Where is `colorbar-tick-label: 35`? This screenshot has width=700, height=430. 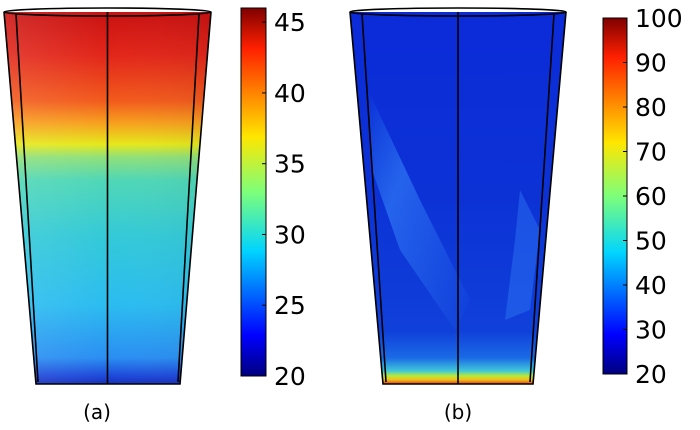 colorbar-tick-label: 35 is located at coordinates (290, 164).